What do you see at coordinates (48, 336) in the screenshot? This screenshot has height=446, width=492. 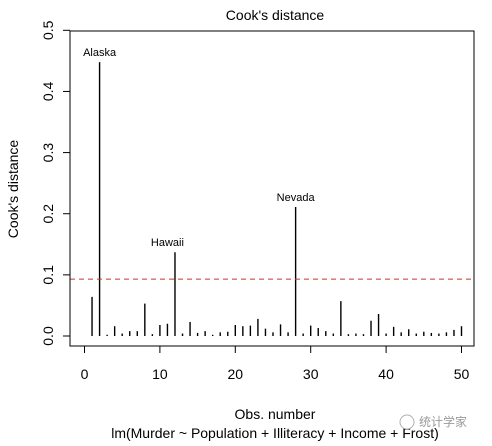 I see `y-tick-label: 0.0` at bounding box center [48, 336].